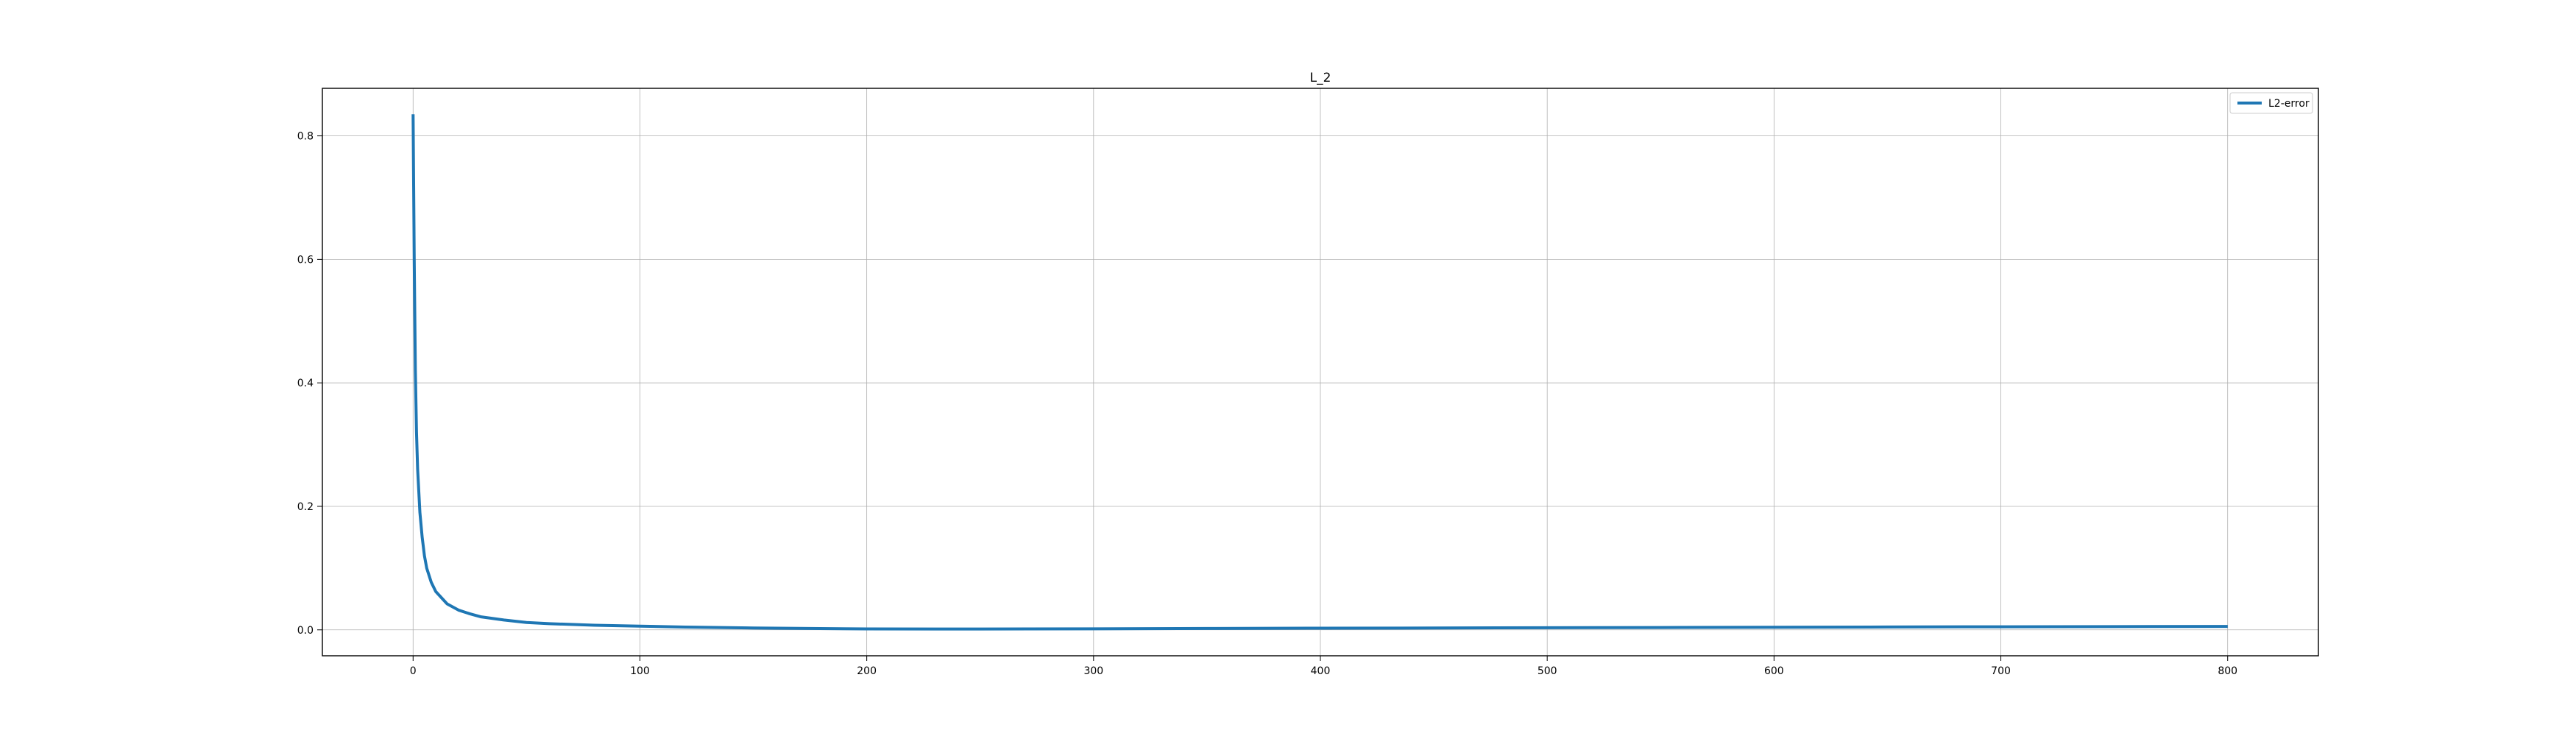  What do you see at coordinates (2001, 671) in the screenshot?
I see `x-tick-label: 700` at bounding box center [2001, 671].